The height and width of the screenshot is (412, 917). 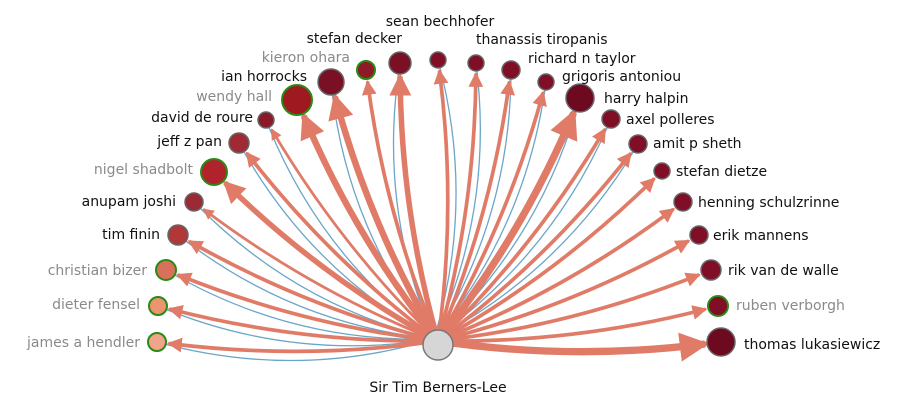 I want to click on author-node-tim-finin, so click(x=178, y=235).